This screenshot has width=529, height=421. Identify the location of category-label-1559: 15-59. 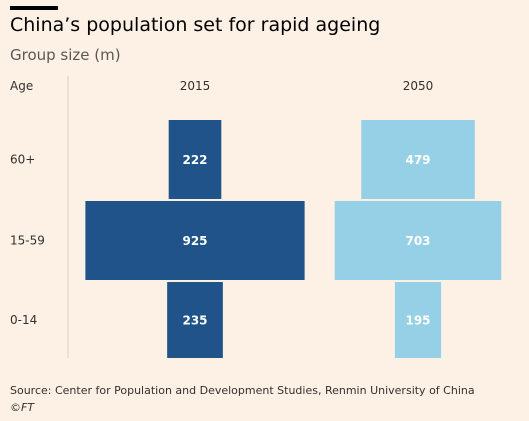
(27, 241).